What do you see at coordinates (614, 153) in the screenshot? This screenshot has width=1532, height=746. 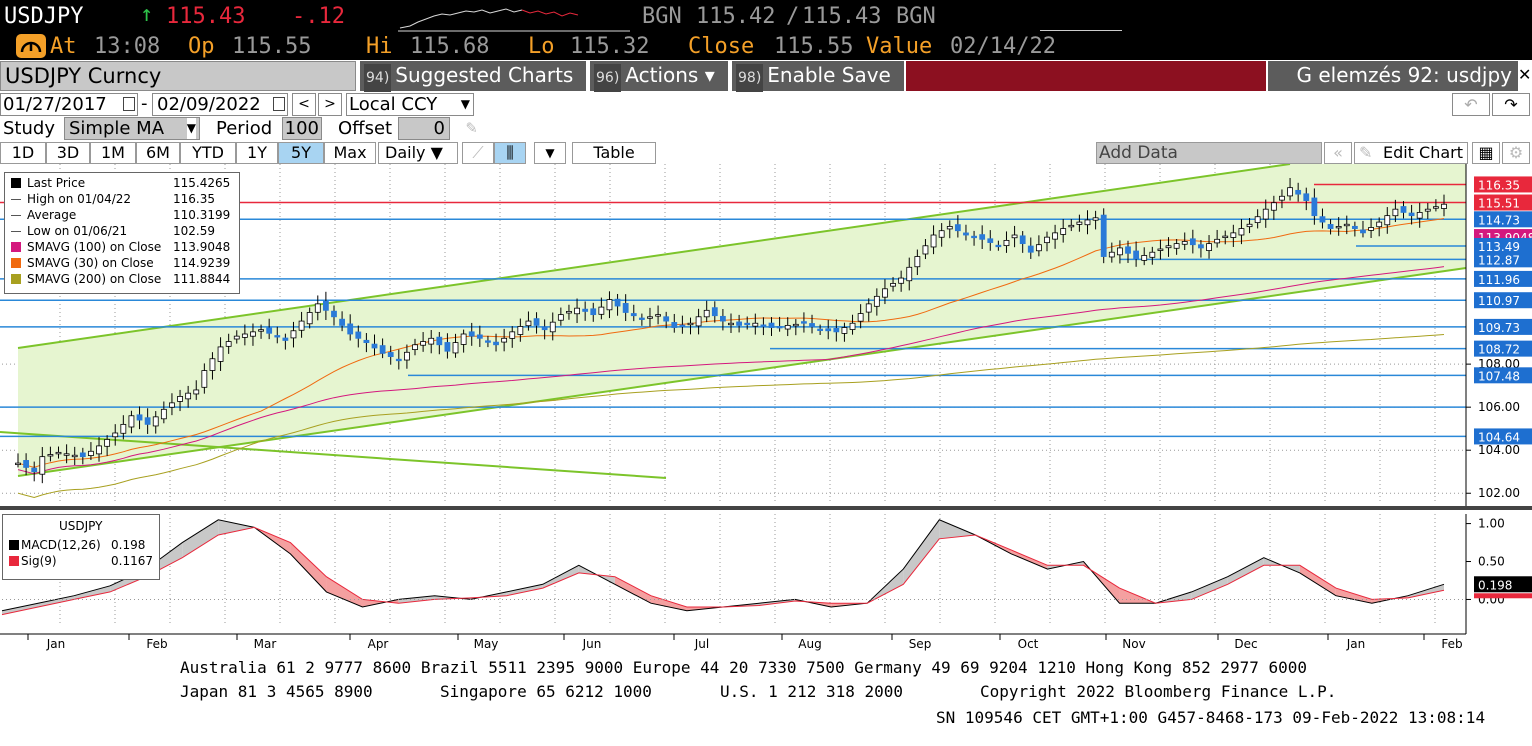 I see `table-button: Table` at bounding box center [614, 153].